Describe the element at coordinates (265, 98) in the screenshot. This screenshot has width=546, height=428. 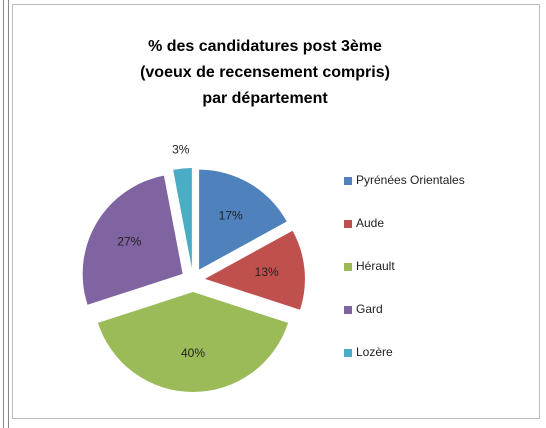
I see `chart-title: par département` at that location.